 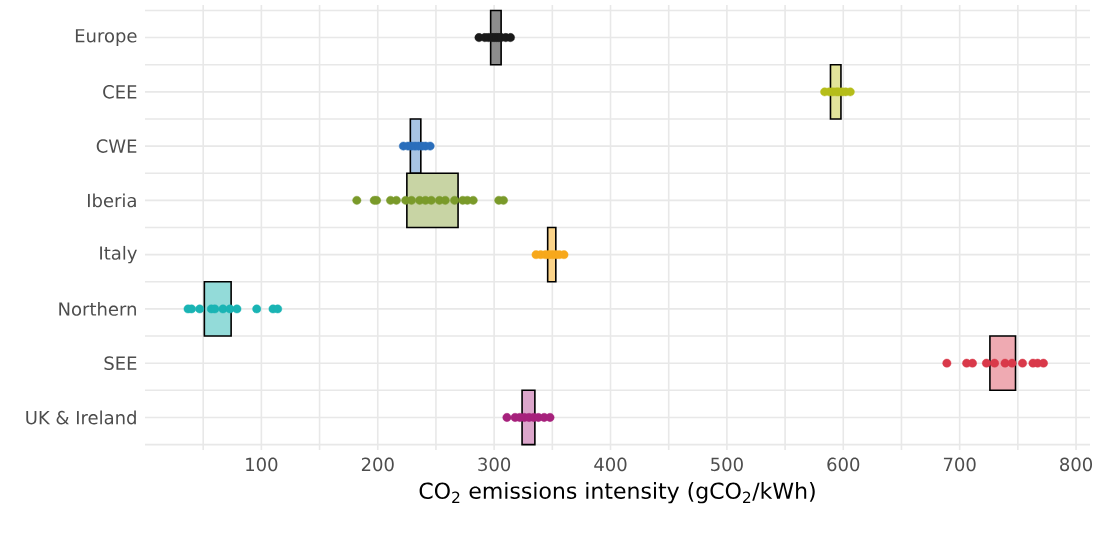 What do you see at coordinates (377, 464) in the screenshot?
I see `x-tick-label: 200` at bounding box center [377, 464].